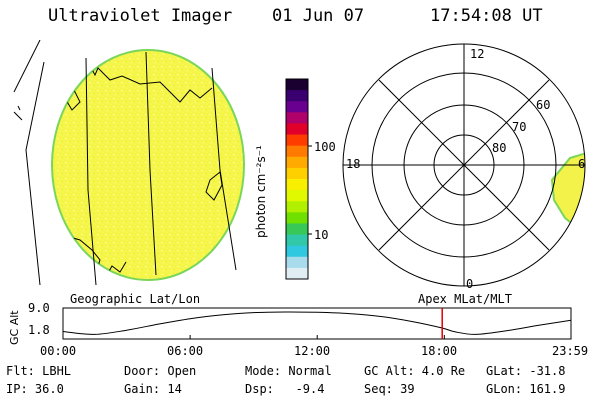 This screenshot has height=400, width=600. I want to click on lat-label-80: 80, so click(499, 148).